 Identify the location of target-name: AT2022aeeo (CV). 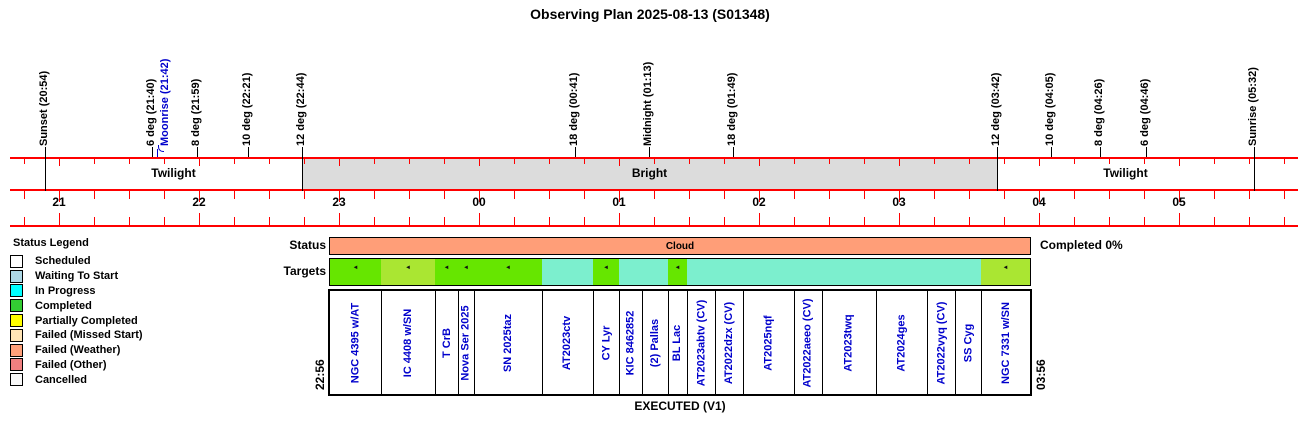
(808, 342).